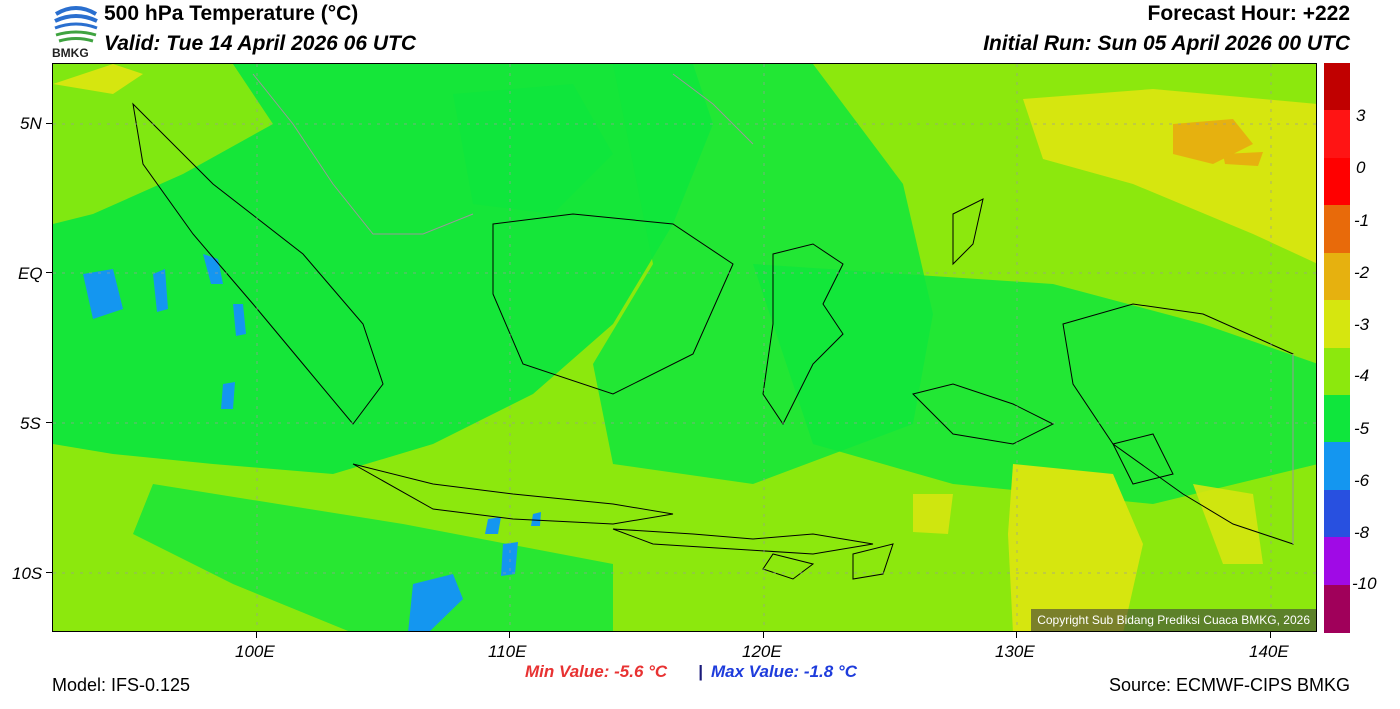 The image size is (1400, 709). I want to click on bmkg-logo: BMKG, so click(76, 31).